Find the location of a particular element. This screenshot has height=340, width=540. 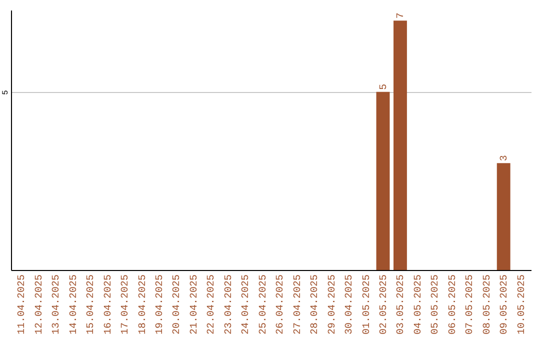

x-tick-label: 16.04.2025 is located at coordinates (108, 304).